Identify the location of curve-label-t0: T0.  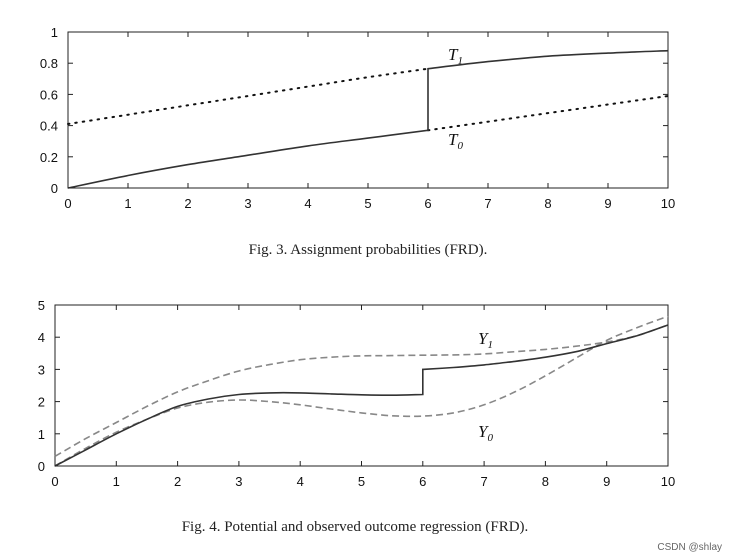
(455, 141).